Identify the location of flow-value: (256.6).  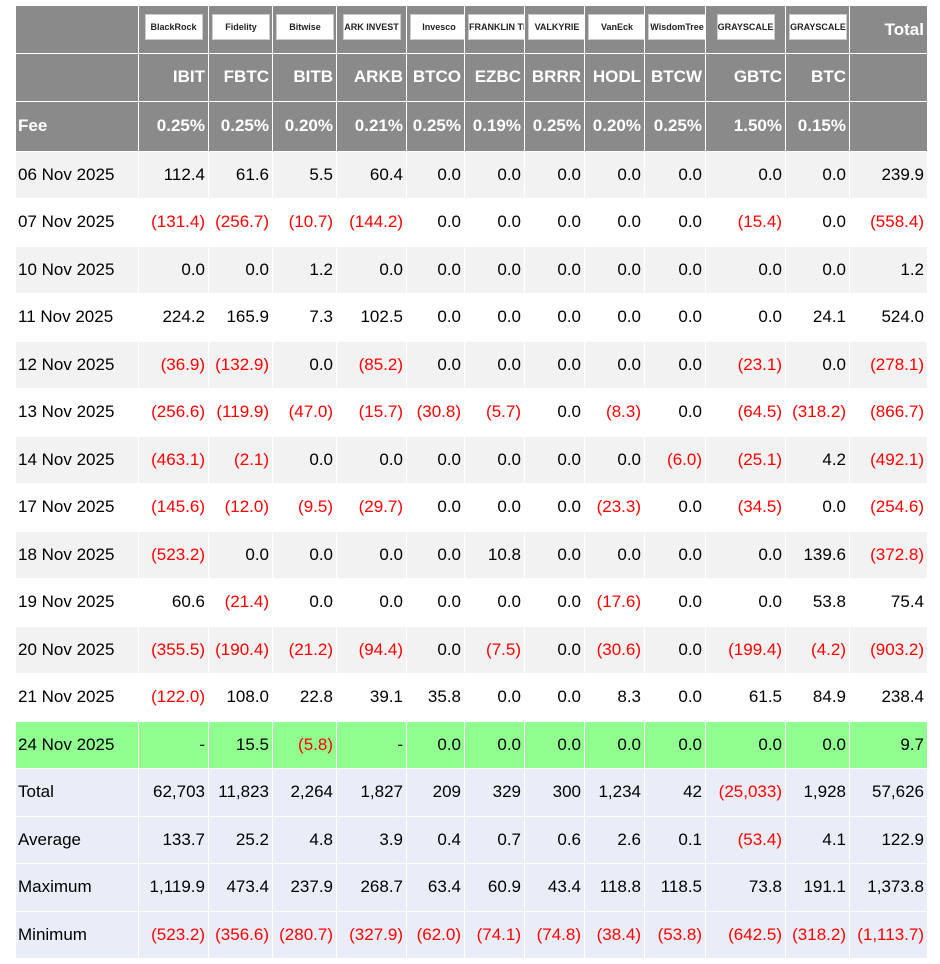
(173, 412).